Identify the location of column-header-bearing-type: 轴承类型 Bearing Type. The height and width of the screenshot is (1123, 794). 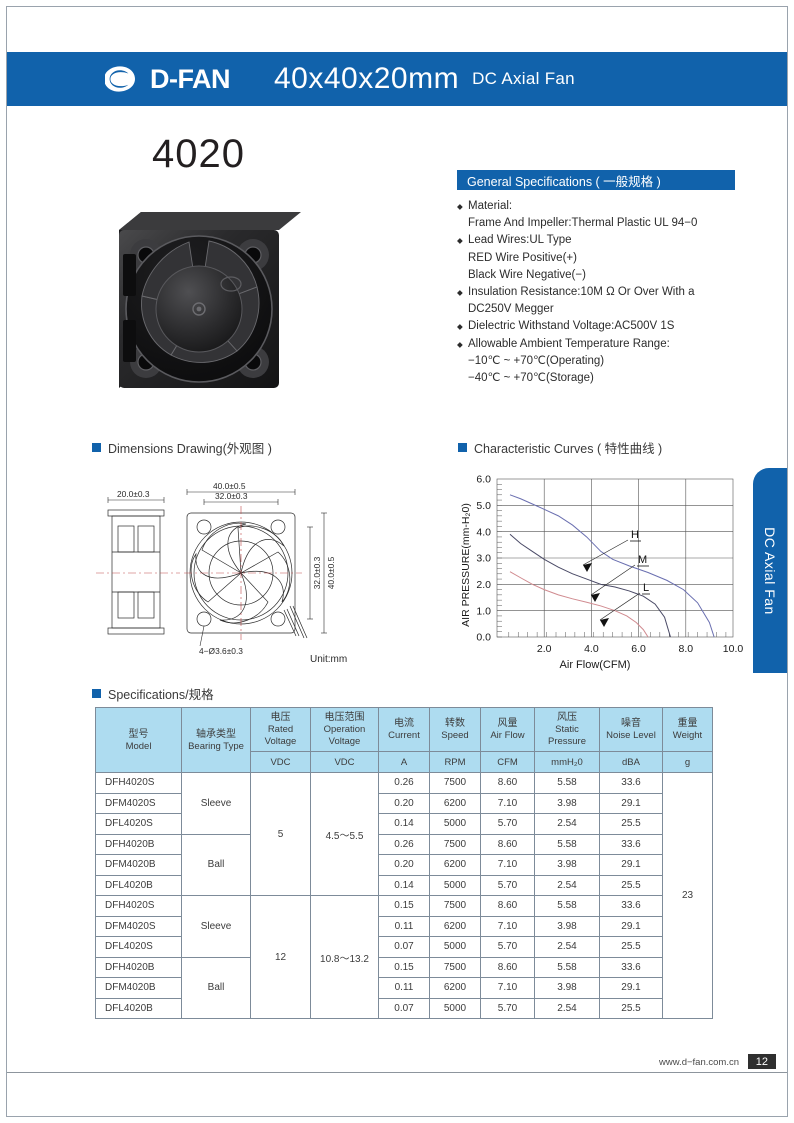
(216, 740).